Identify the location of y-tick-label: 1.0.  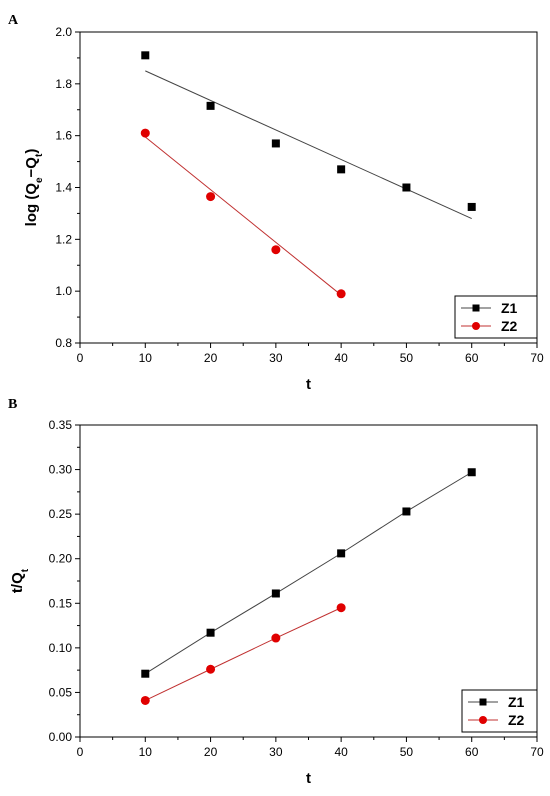
(63, 291).